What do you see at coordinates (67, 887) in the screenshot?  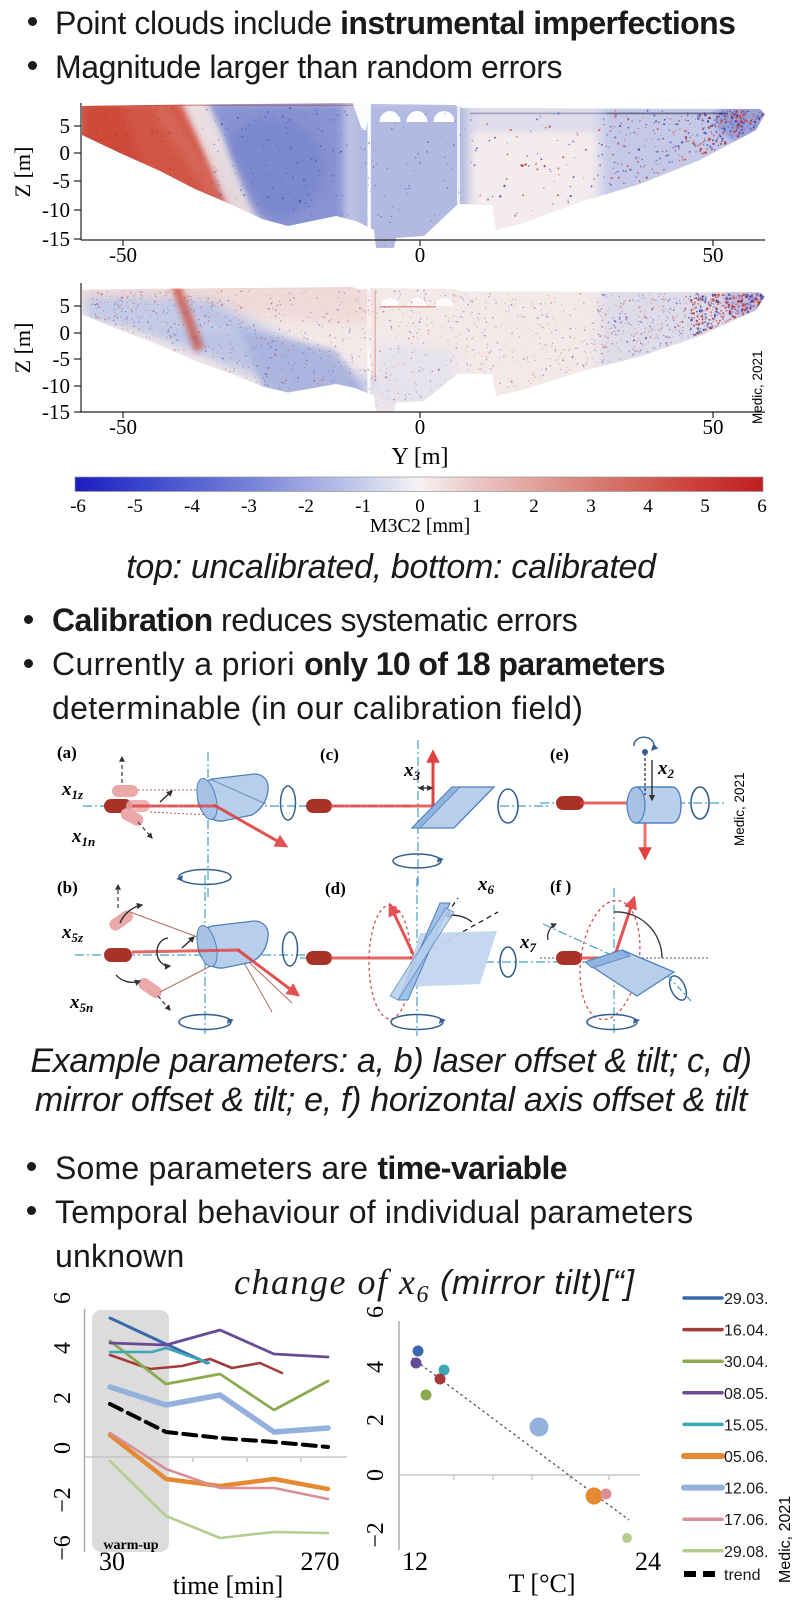 I see `svg-text: (b)` at bounding box center [67, 887].